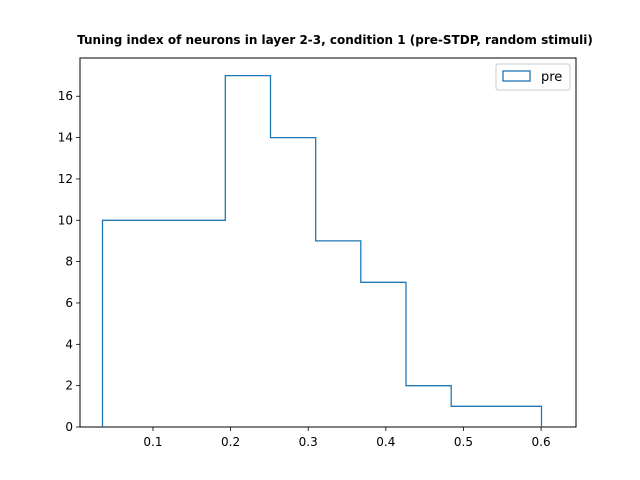 Image resolution: width=640 pixels, height=480 pixels. I want to click on legend-swatch, so click(516, 76).